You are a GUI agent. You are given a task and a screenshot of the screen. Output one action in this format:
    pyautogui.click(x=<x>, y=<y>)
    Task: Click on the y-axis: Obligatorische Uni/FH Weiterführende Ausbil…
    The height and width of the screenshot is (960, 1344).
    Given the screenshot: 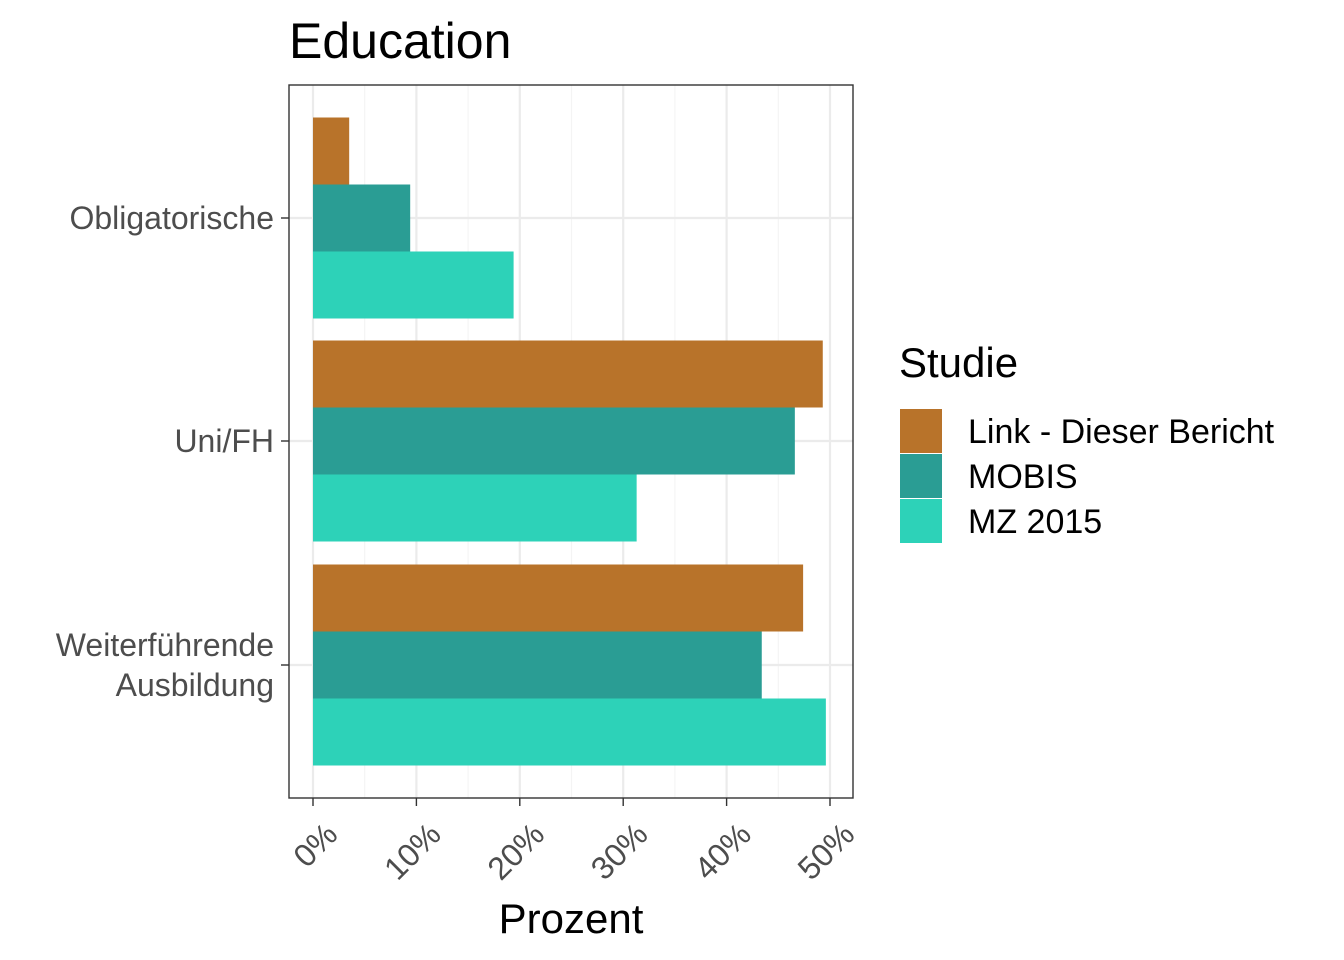 What is the action you would take?
    pyautogui.click(x=172, y=451)
    